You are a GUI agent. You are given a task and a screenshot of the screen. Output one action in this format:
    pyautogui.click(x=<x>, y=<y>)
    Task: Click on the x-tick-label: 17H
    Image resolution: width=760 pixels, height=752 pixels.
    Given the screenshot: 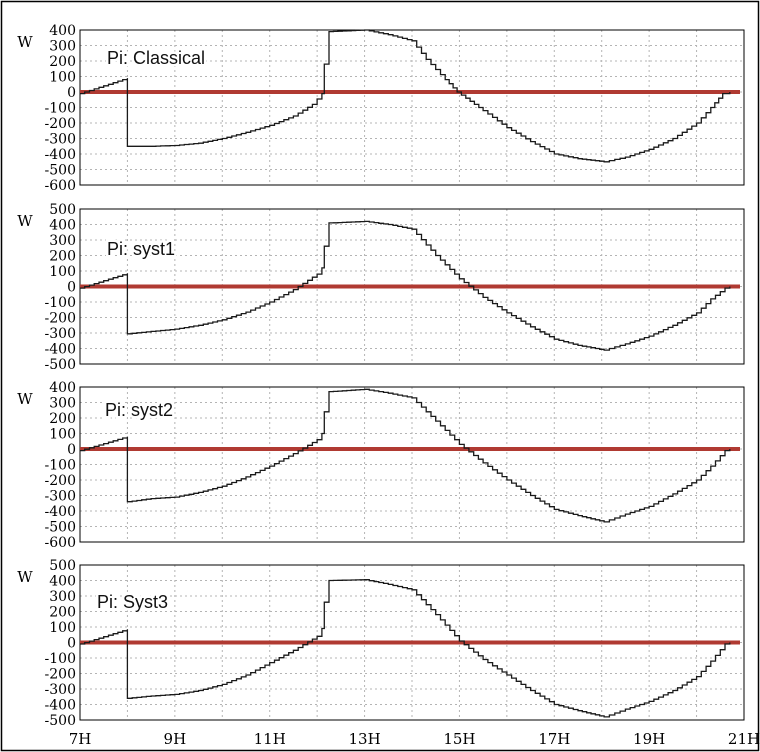 What is the action you would take?
    pyautogui.click(x=554, y=739)
    